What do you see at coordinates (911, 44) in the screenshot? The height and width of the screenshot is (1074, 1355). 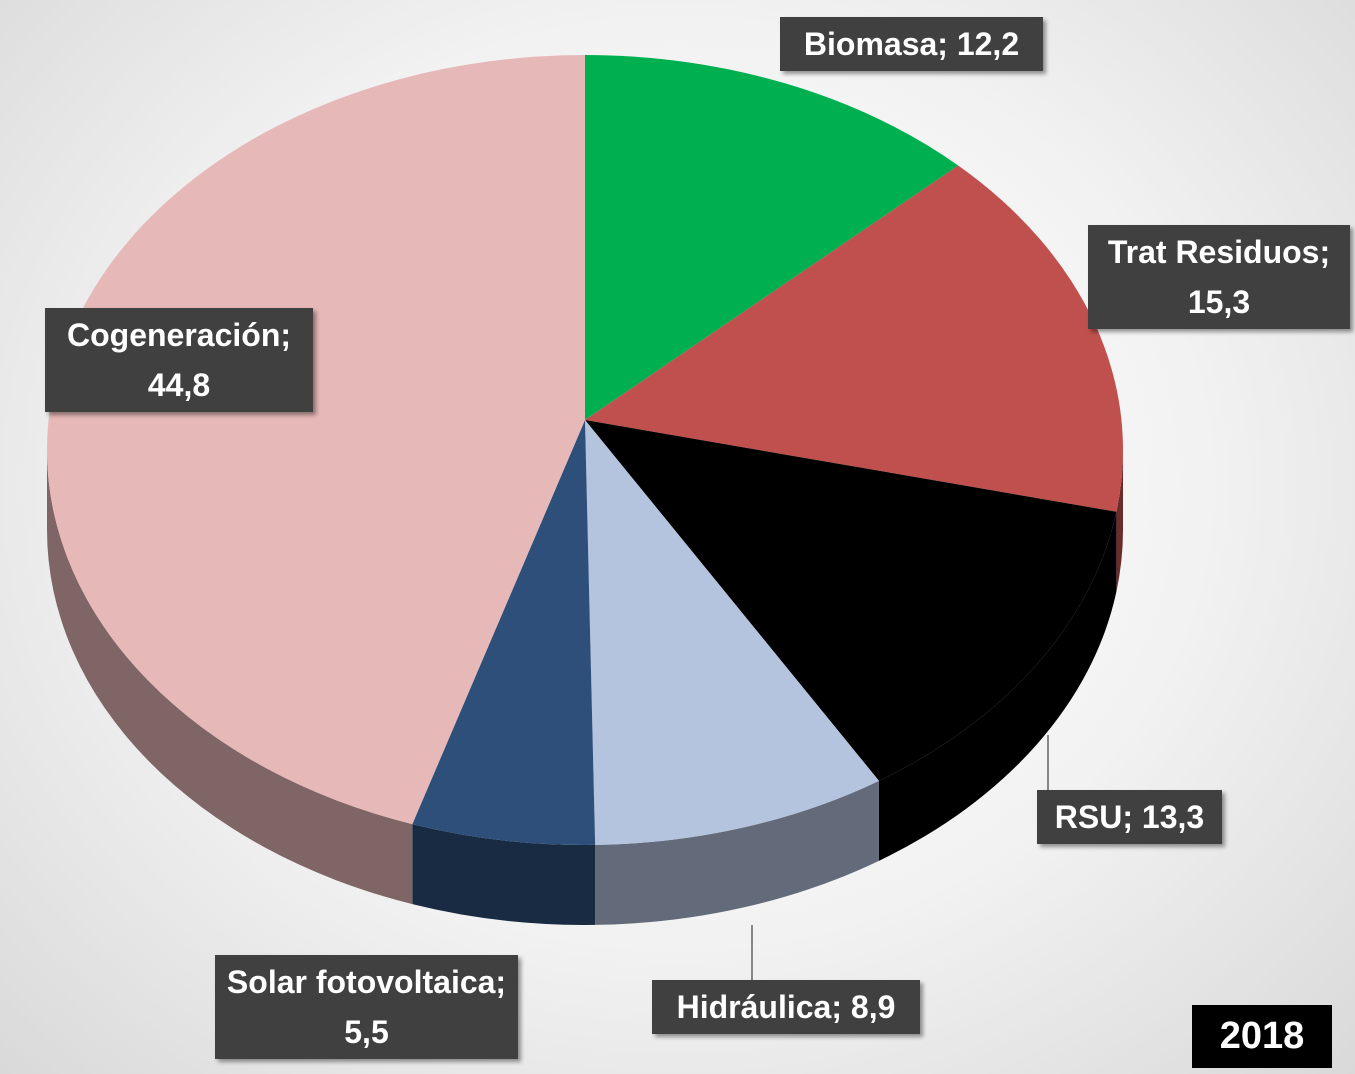 I see `data-label: Biomasa; 12,2` at bounding box center [911, 44].